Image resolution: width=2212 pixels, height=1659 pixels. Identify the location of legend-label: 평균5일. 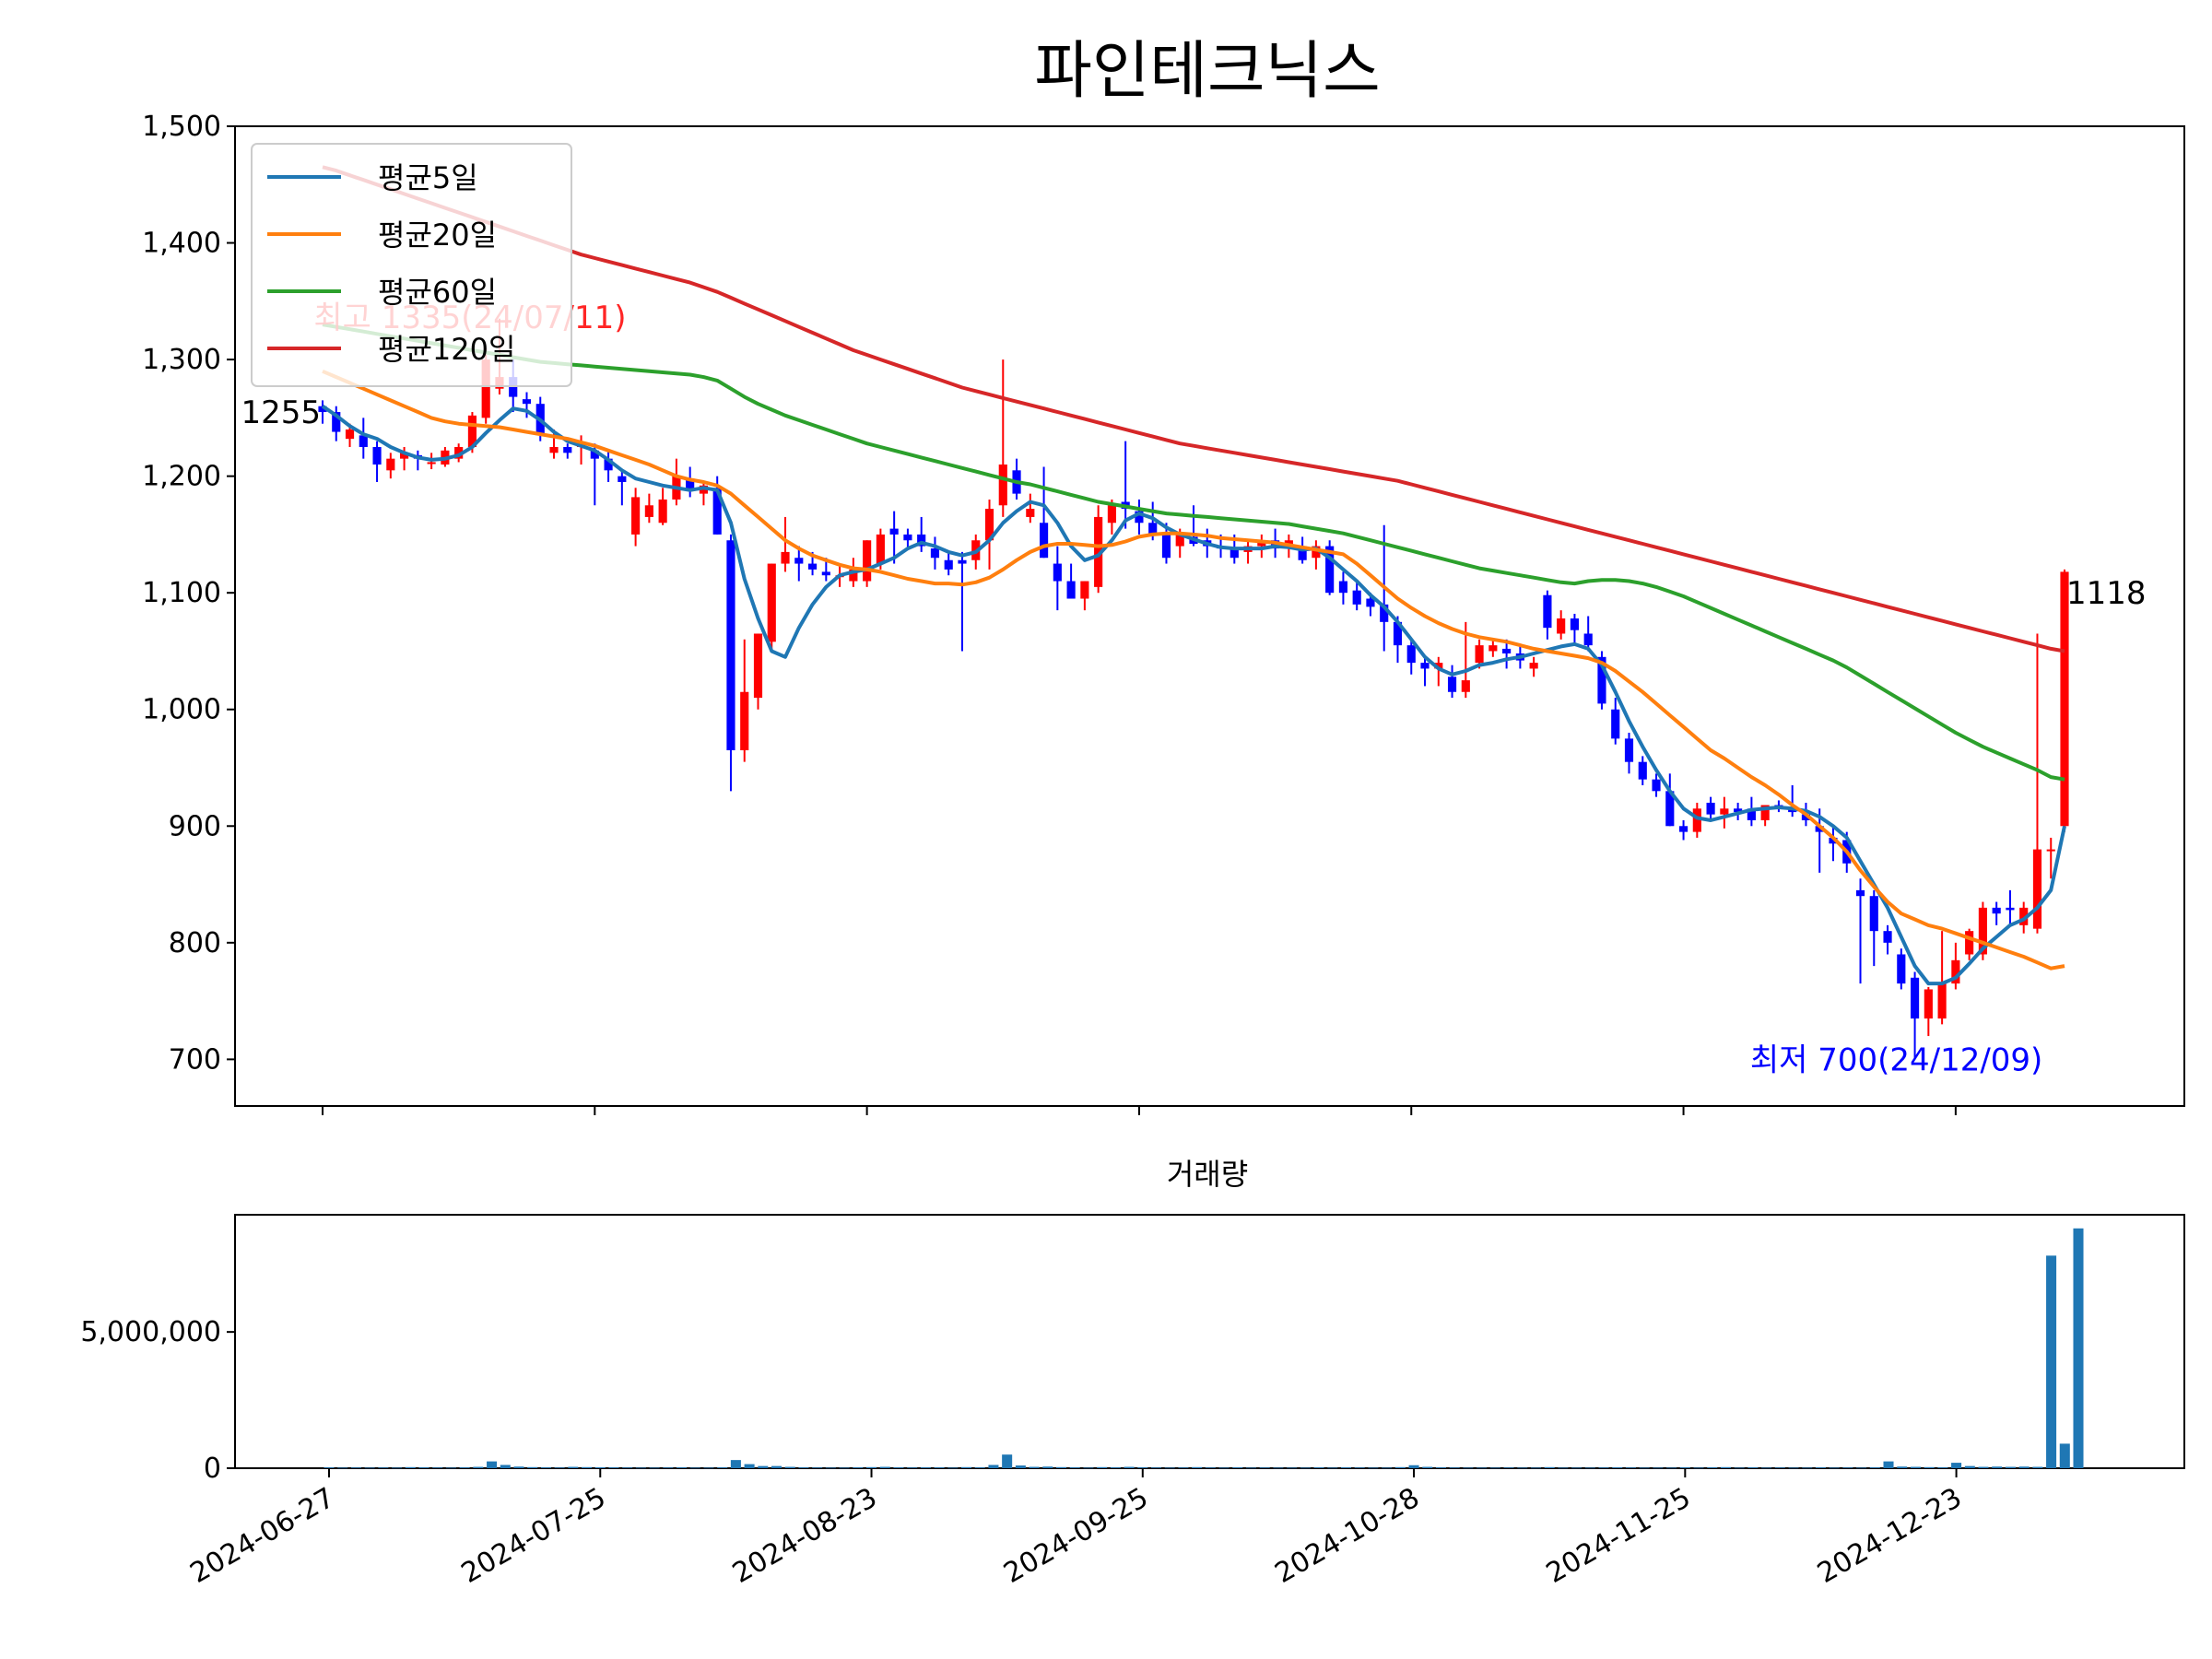
(428, 177).